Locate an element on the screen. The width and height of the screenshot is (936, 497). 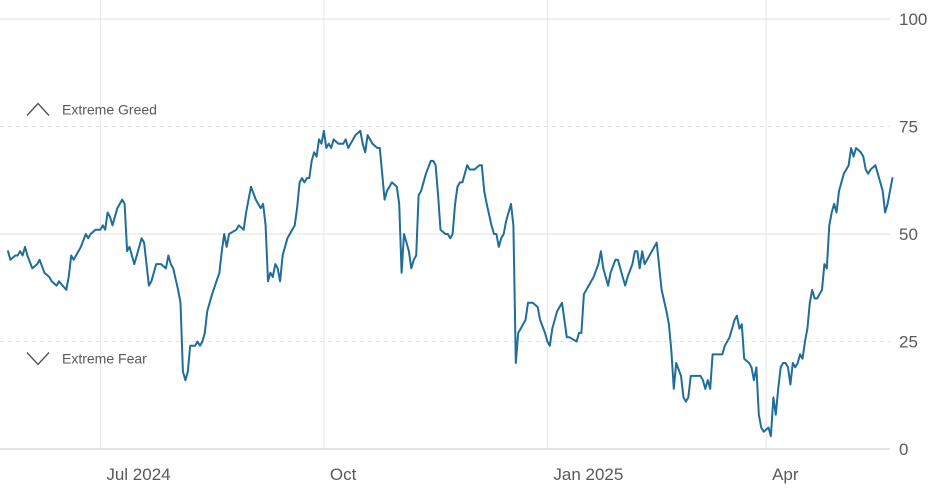
y-tick-label: 50 is located at coordinates (908, 234).